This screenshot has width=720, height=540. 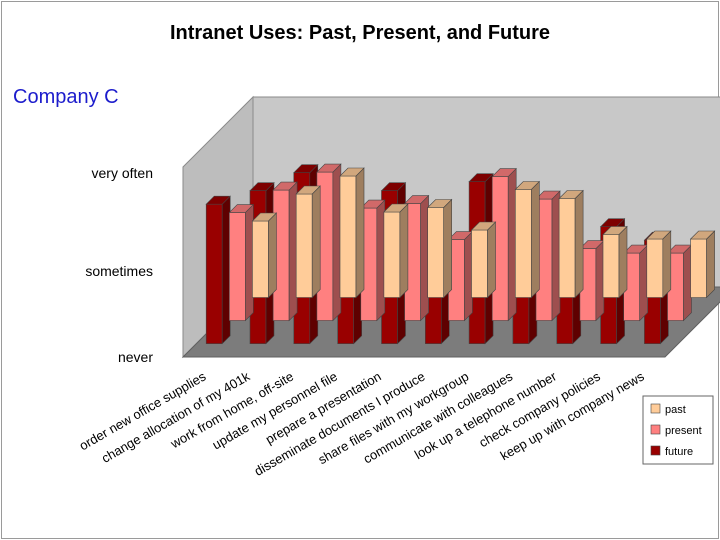 I want to click on bar-future, so click(x=218, y=270).